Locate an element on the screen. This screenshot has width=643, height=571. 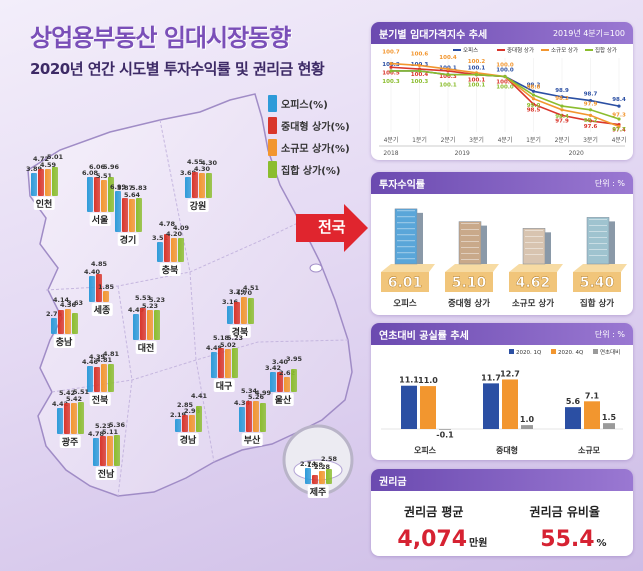
region-bar-value: 5.51 is located at coordinates (81, 392).